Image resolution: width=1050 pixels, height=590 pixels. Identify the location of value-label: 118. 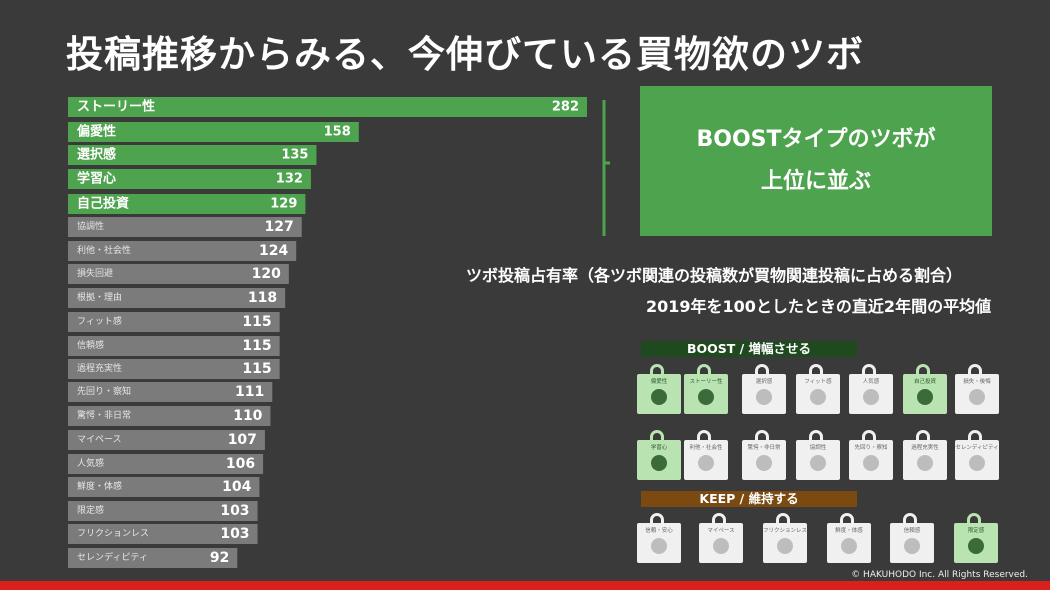
(262, 298).